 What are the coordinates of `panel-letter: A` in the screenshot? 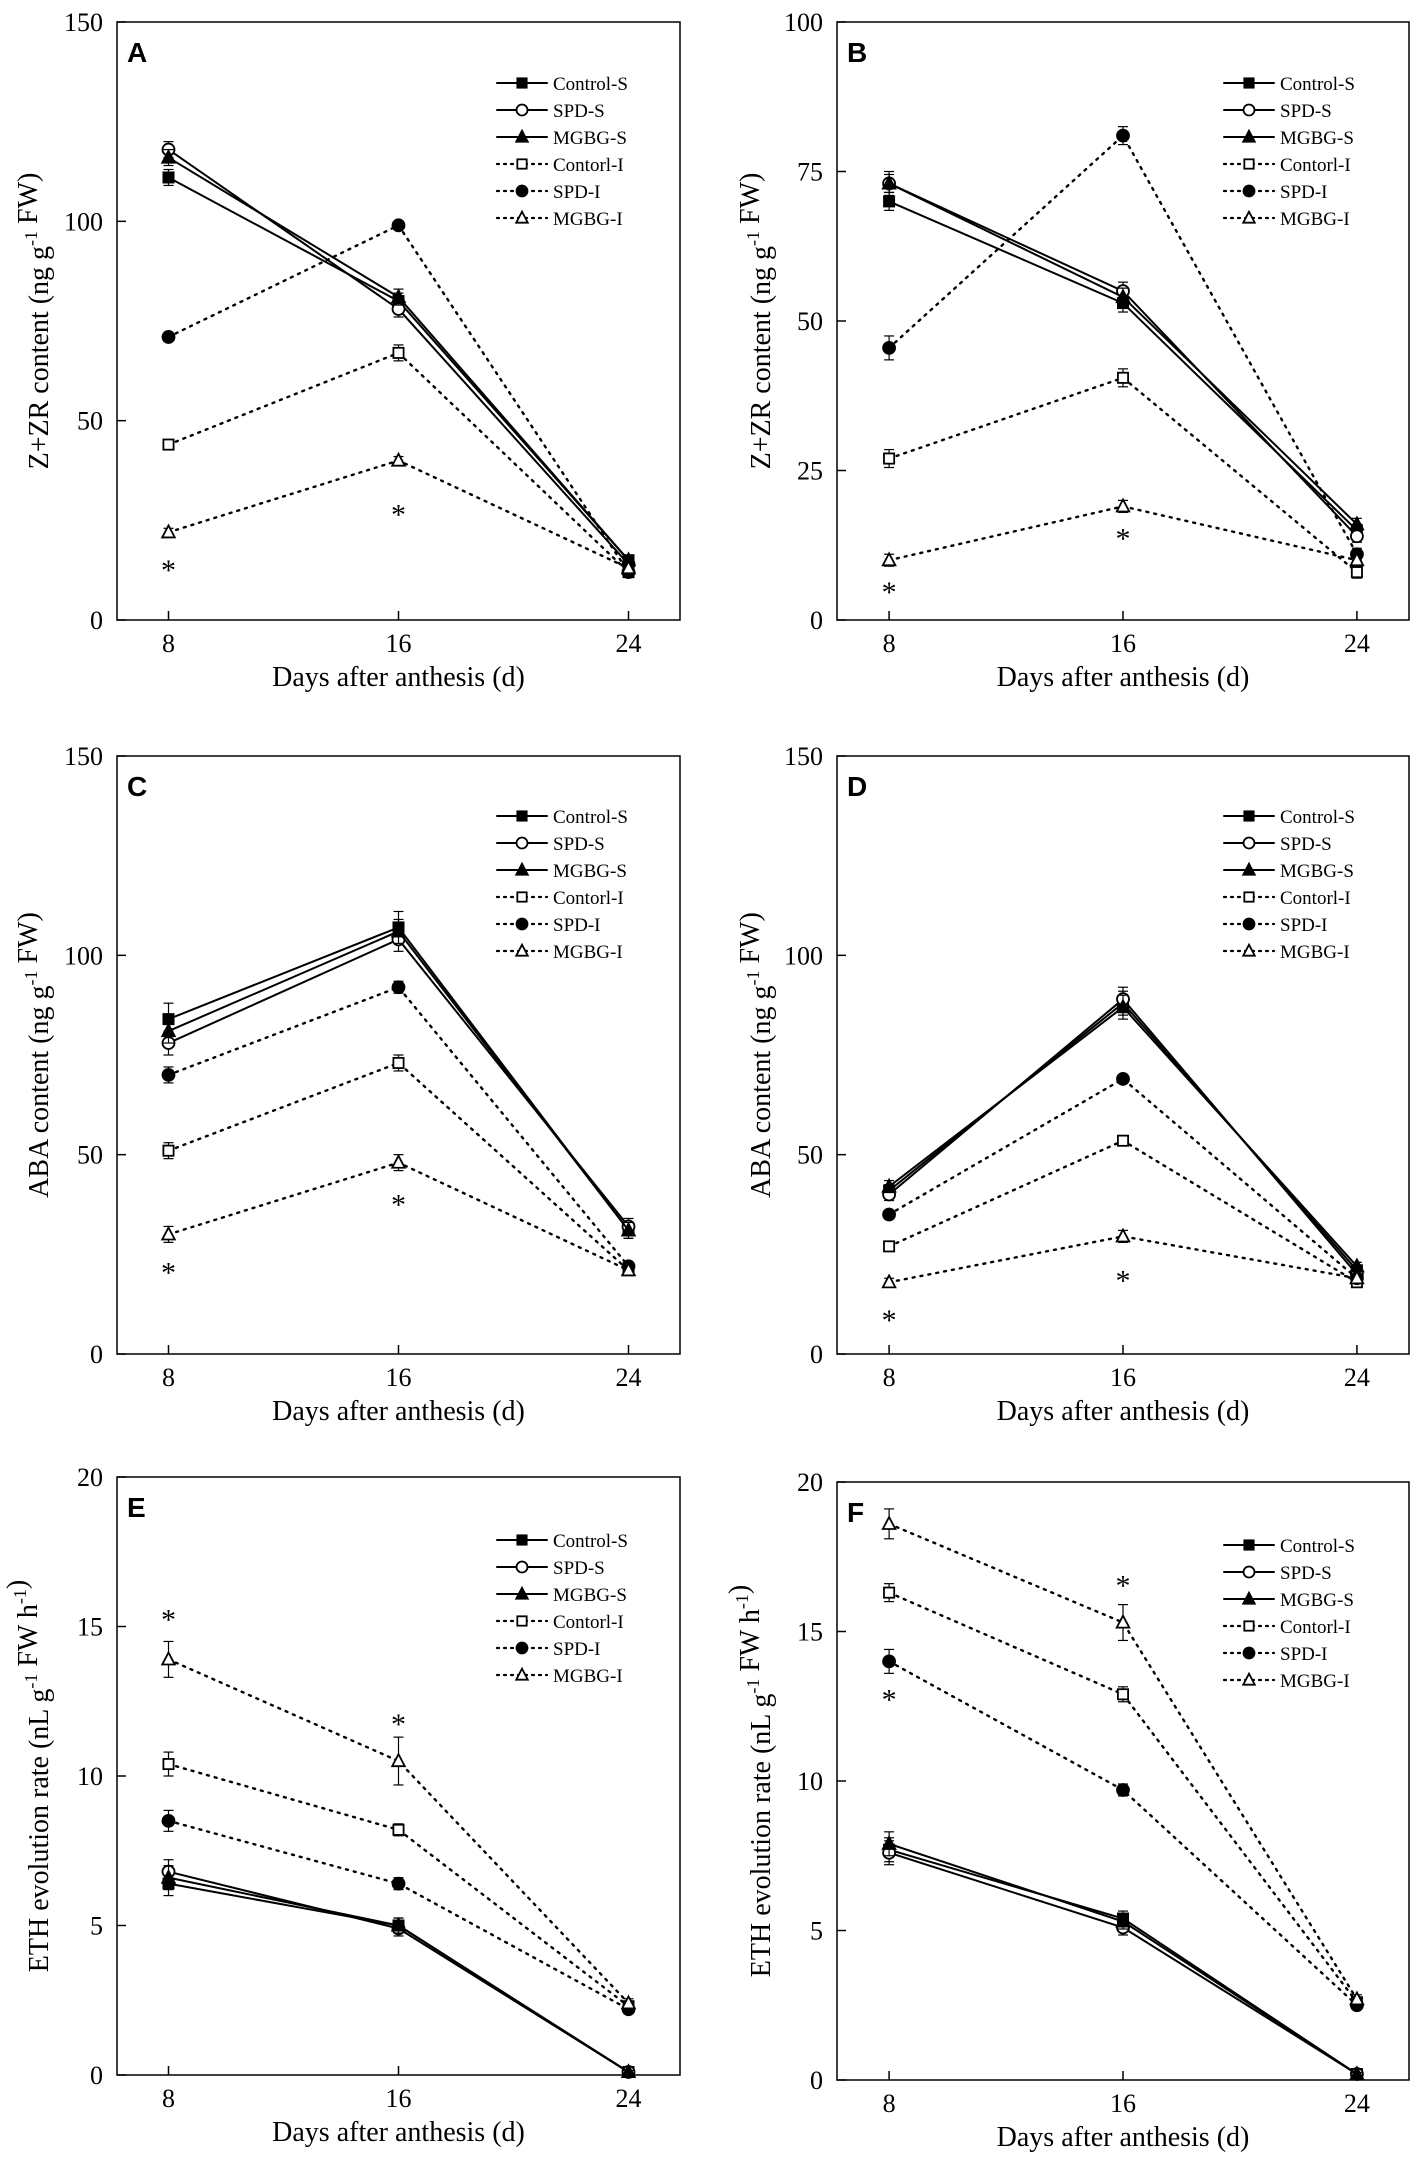 It's located at (137, 52).